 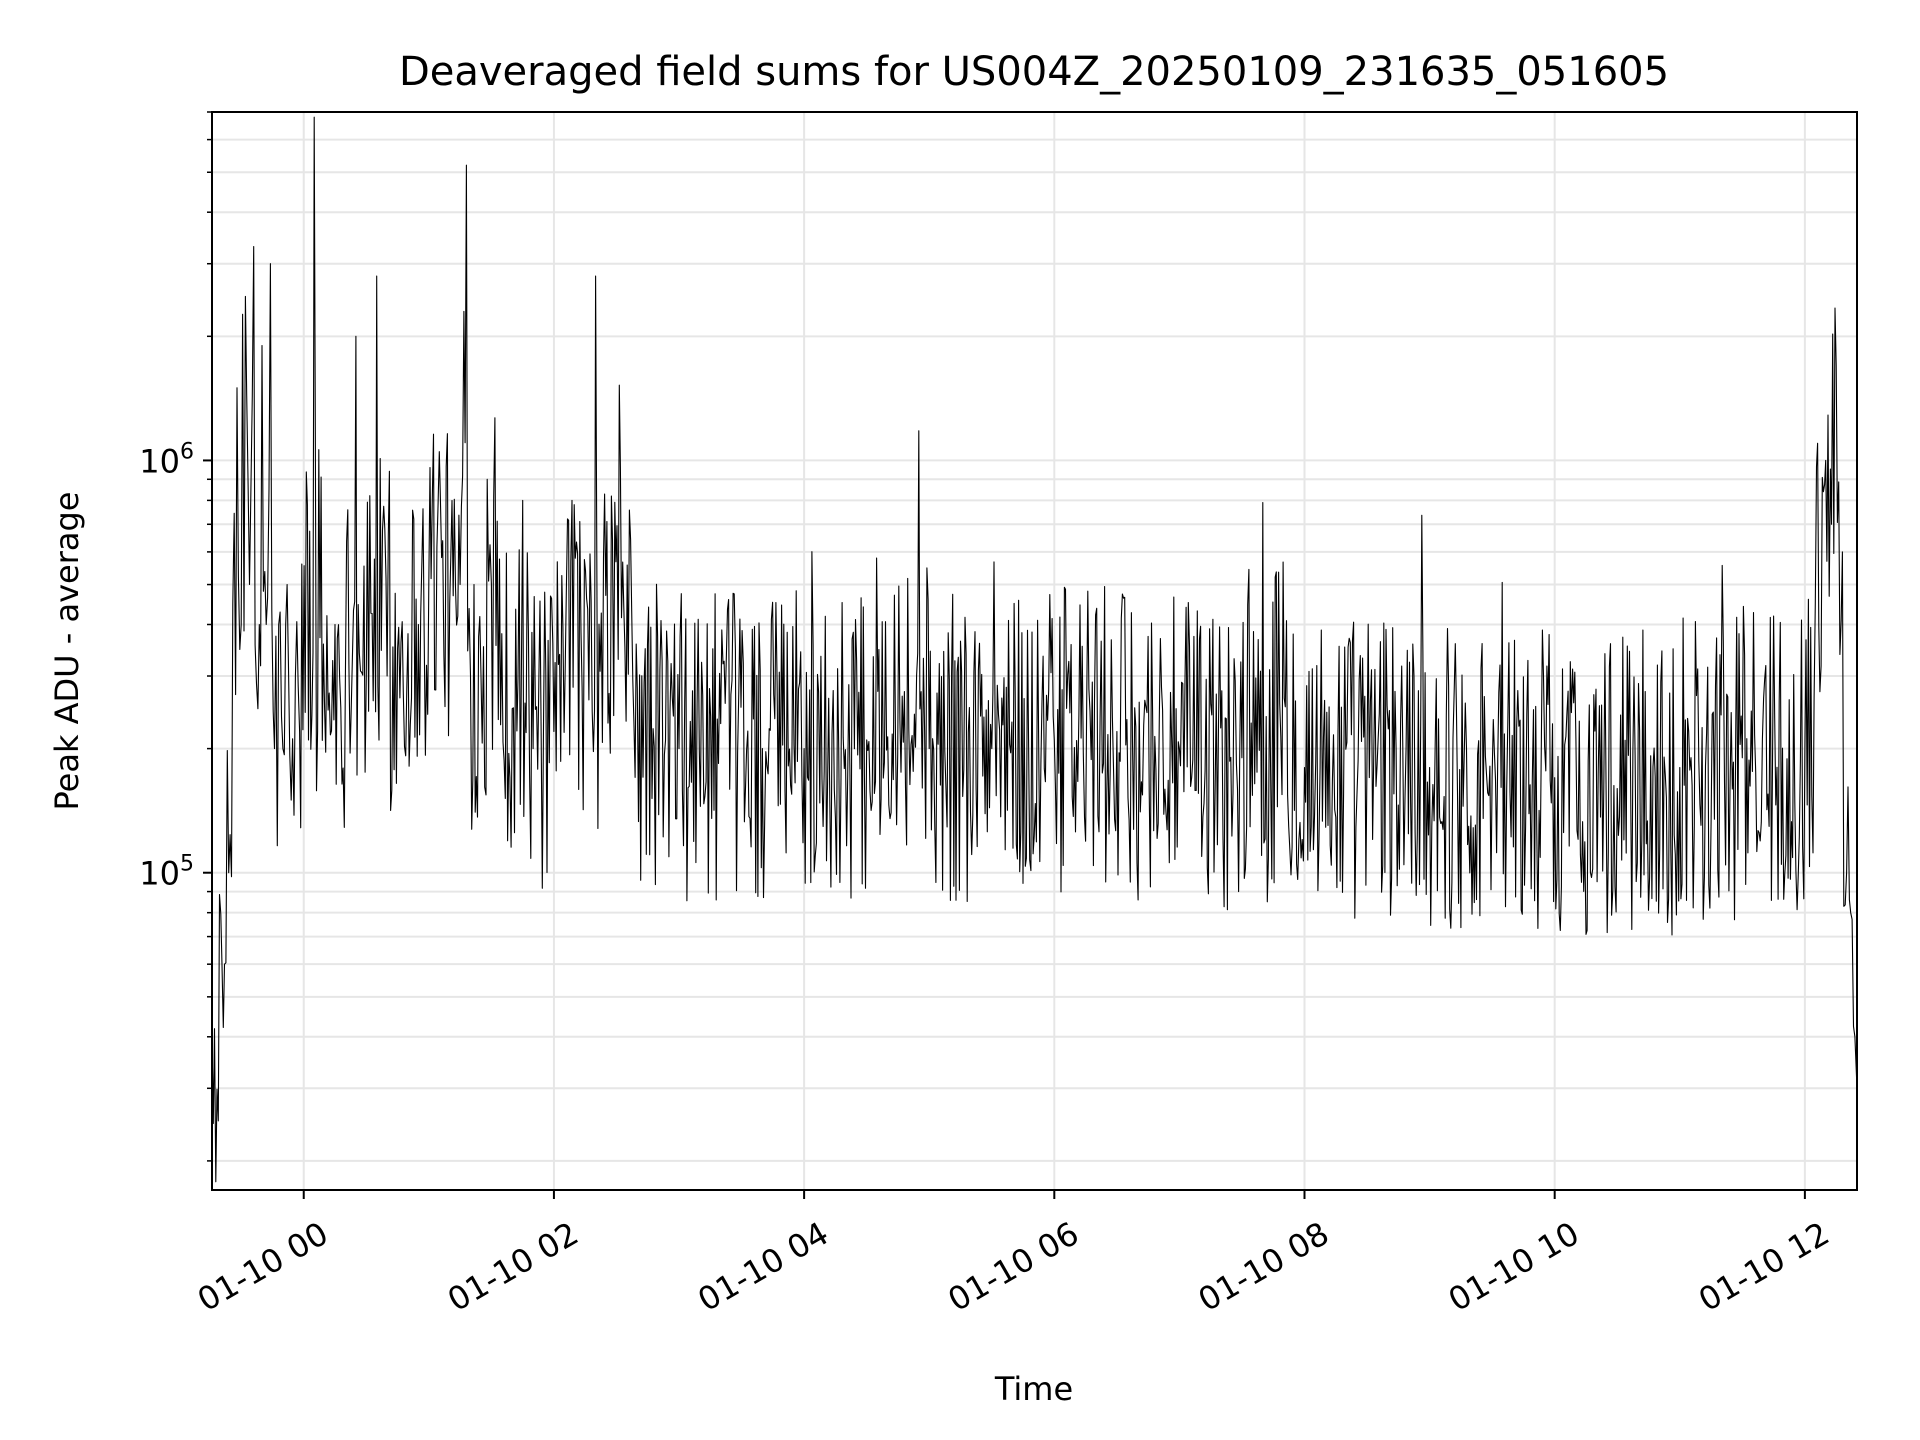 What do you see at coordinates (166, 872) in the screenshot?
I see `y-tick-label: 105` at bounding box center [166, 872].